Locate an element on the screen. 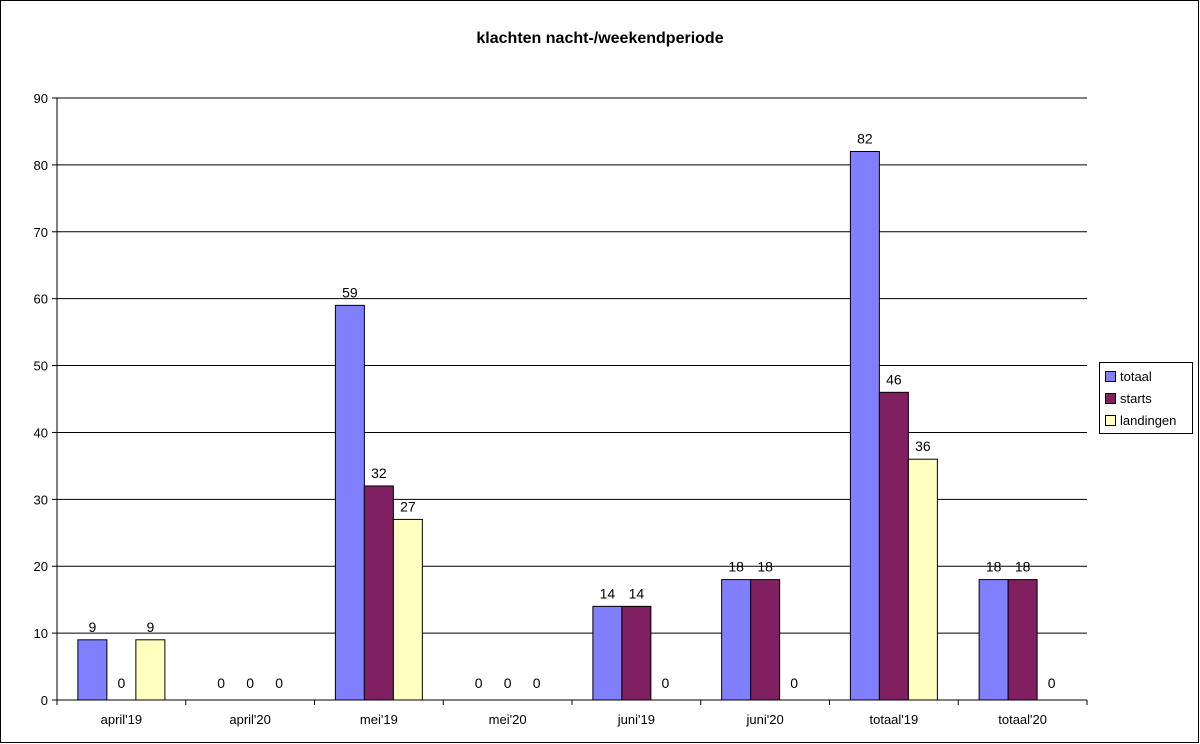 The height and width of the screenshot is (744, 1200). x-tick-label: mei'19 is located at coordinates (379, 719).